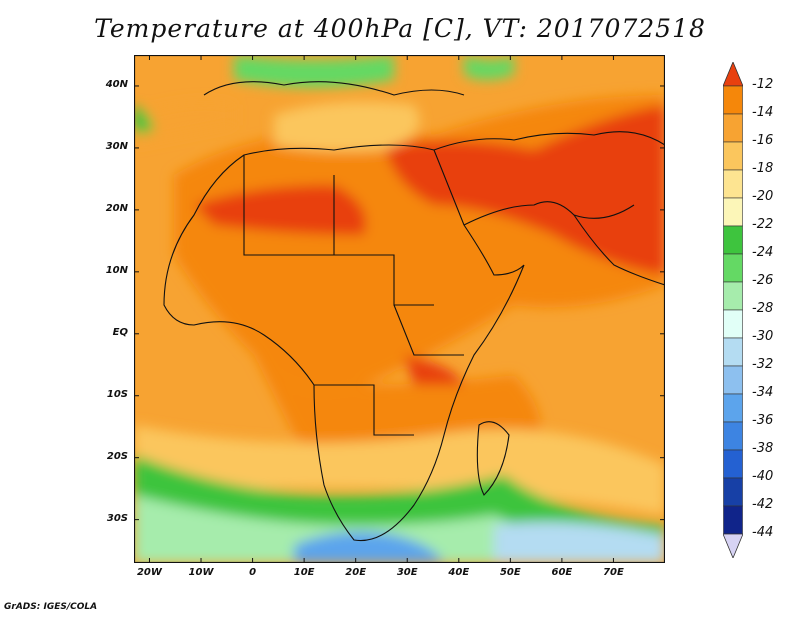  I want to click on lon-tick-label: 70E, so click(613, 572).